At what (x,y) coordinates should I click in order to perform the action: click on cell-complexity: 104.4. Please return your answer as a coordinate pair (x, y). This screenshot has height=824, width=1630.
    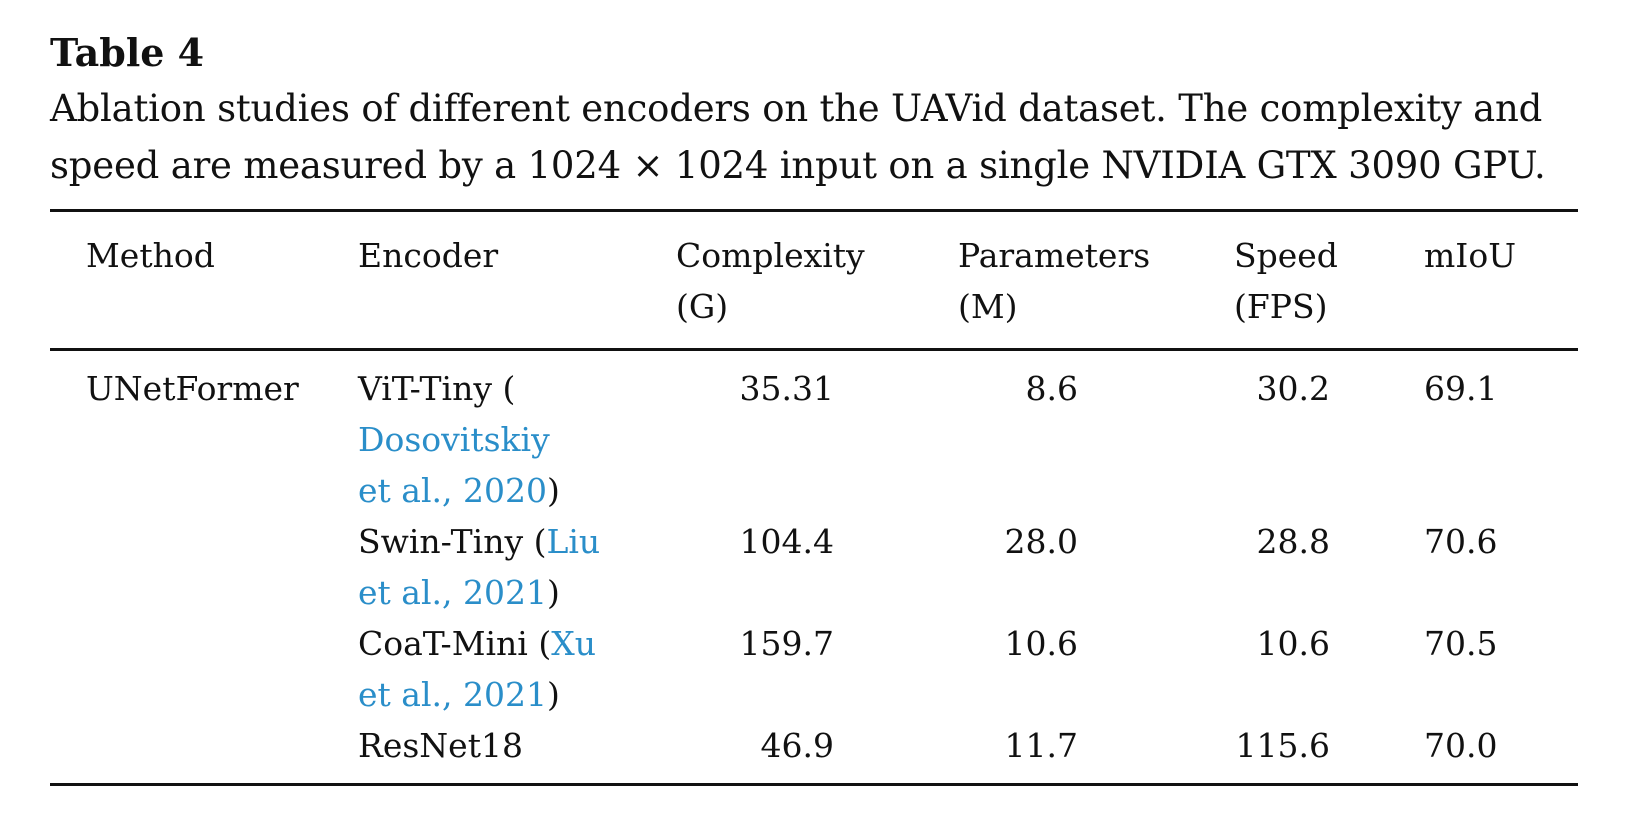
    Looking at the image, I should click on (786, 541).